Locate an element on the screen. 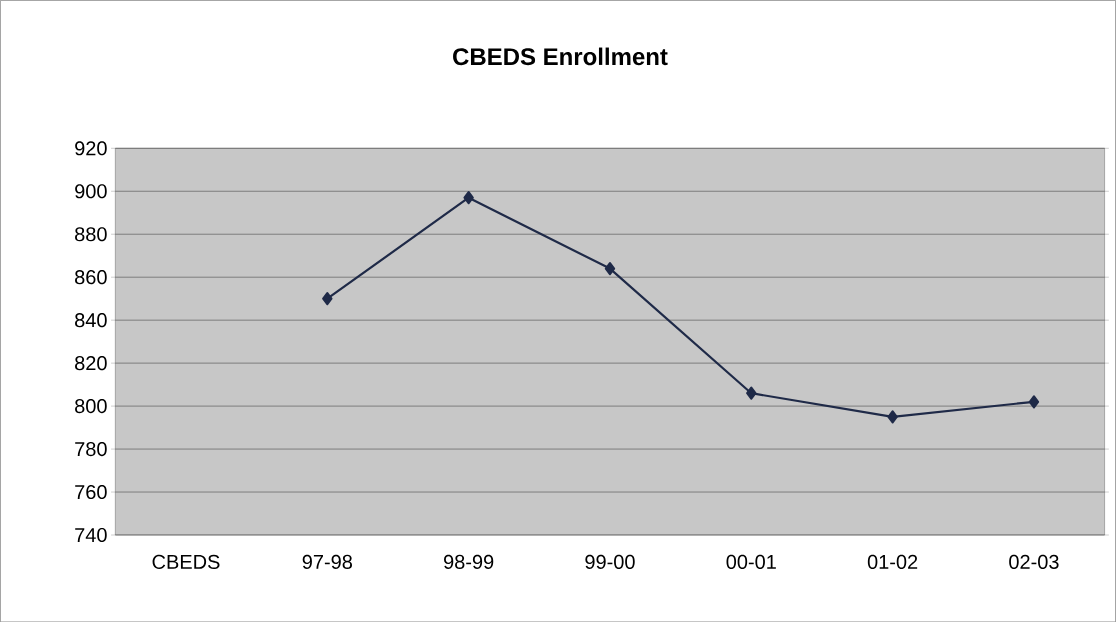 This screenshot has width=1116, height=622. y-tick-label: 740 is located at coordinates (91, 534).